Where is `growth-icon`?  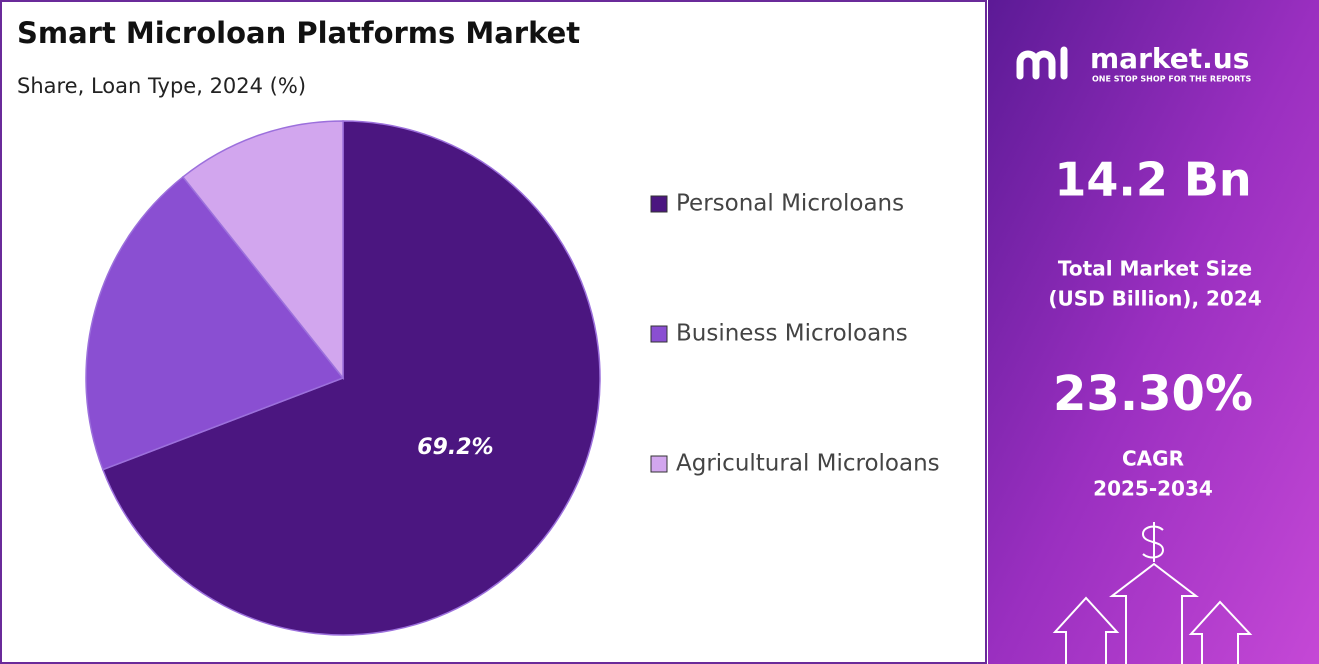 growth-icon is located at coordinates (1152, 593).